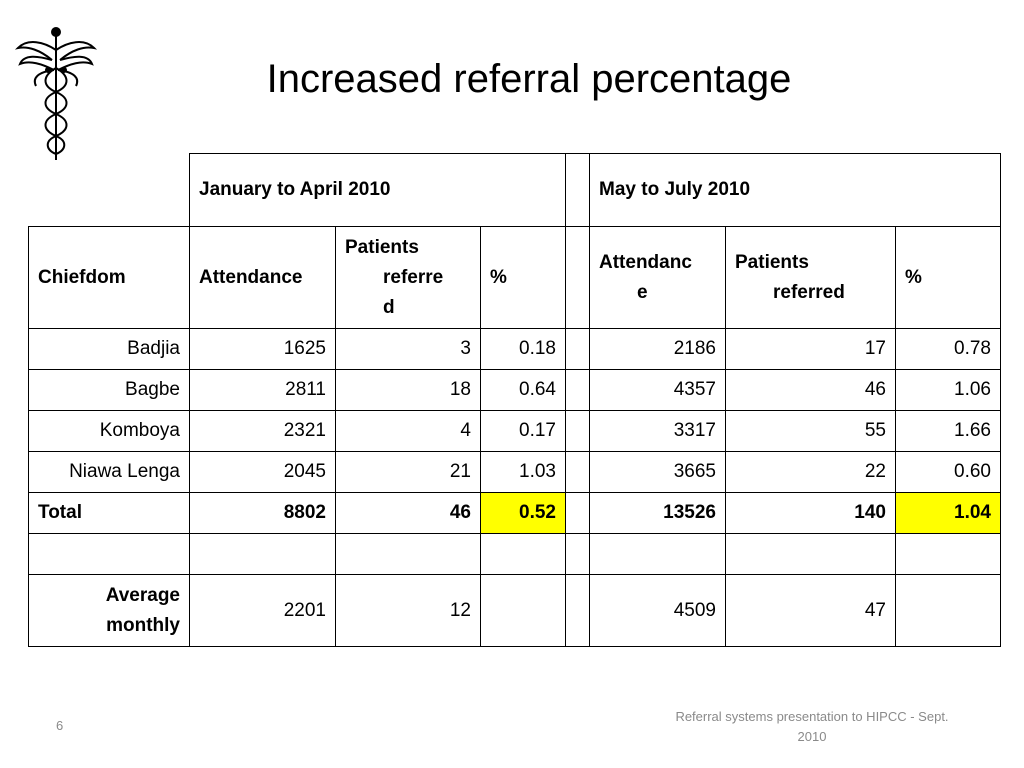  What do you see at coordinates (948, 472) in the screenshot?
I see `pct2-cell: 0.60` at bounding box center [948, 472].